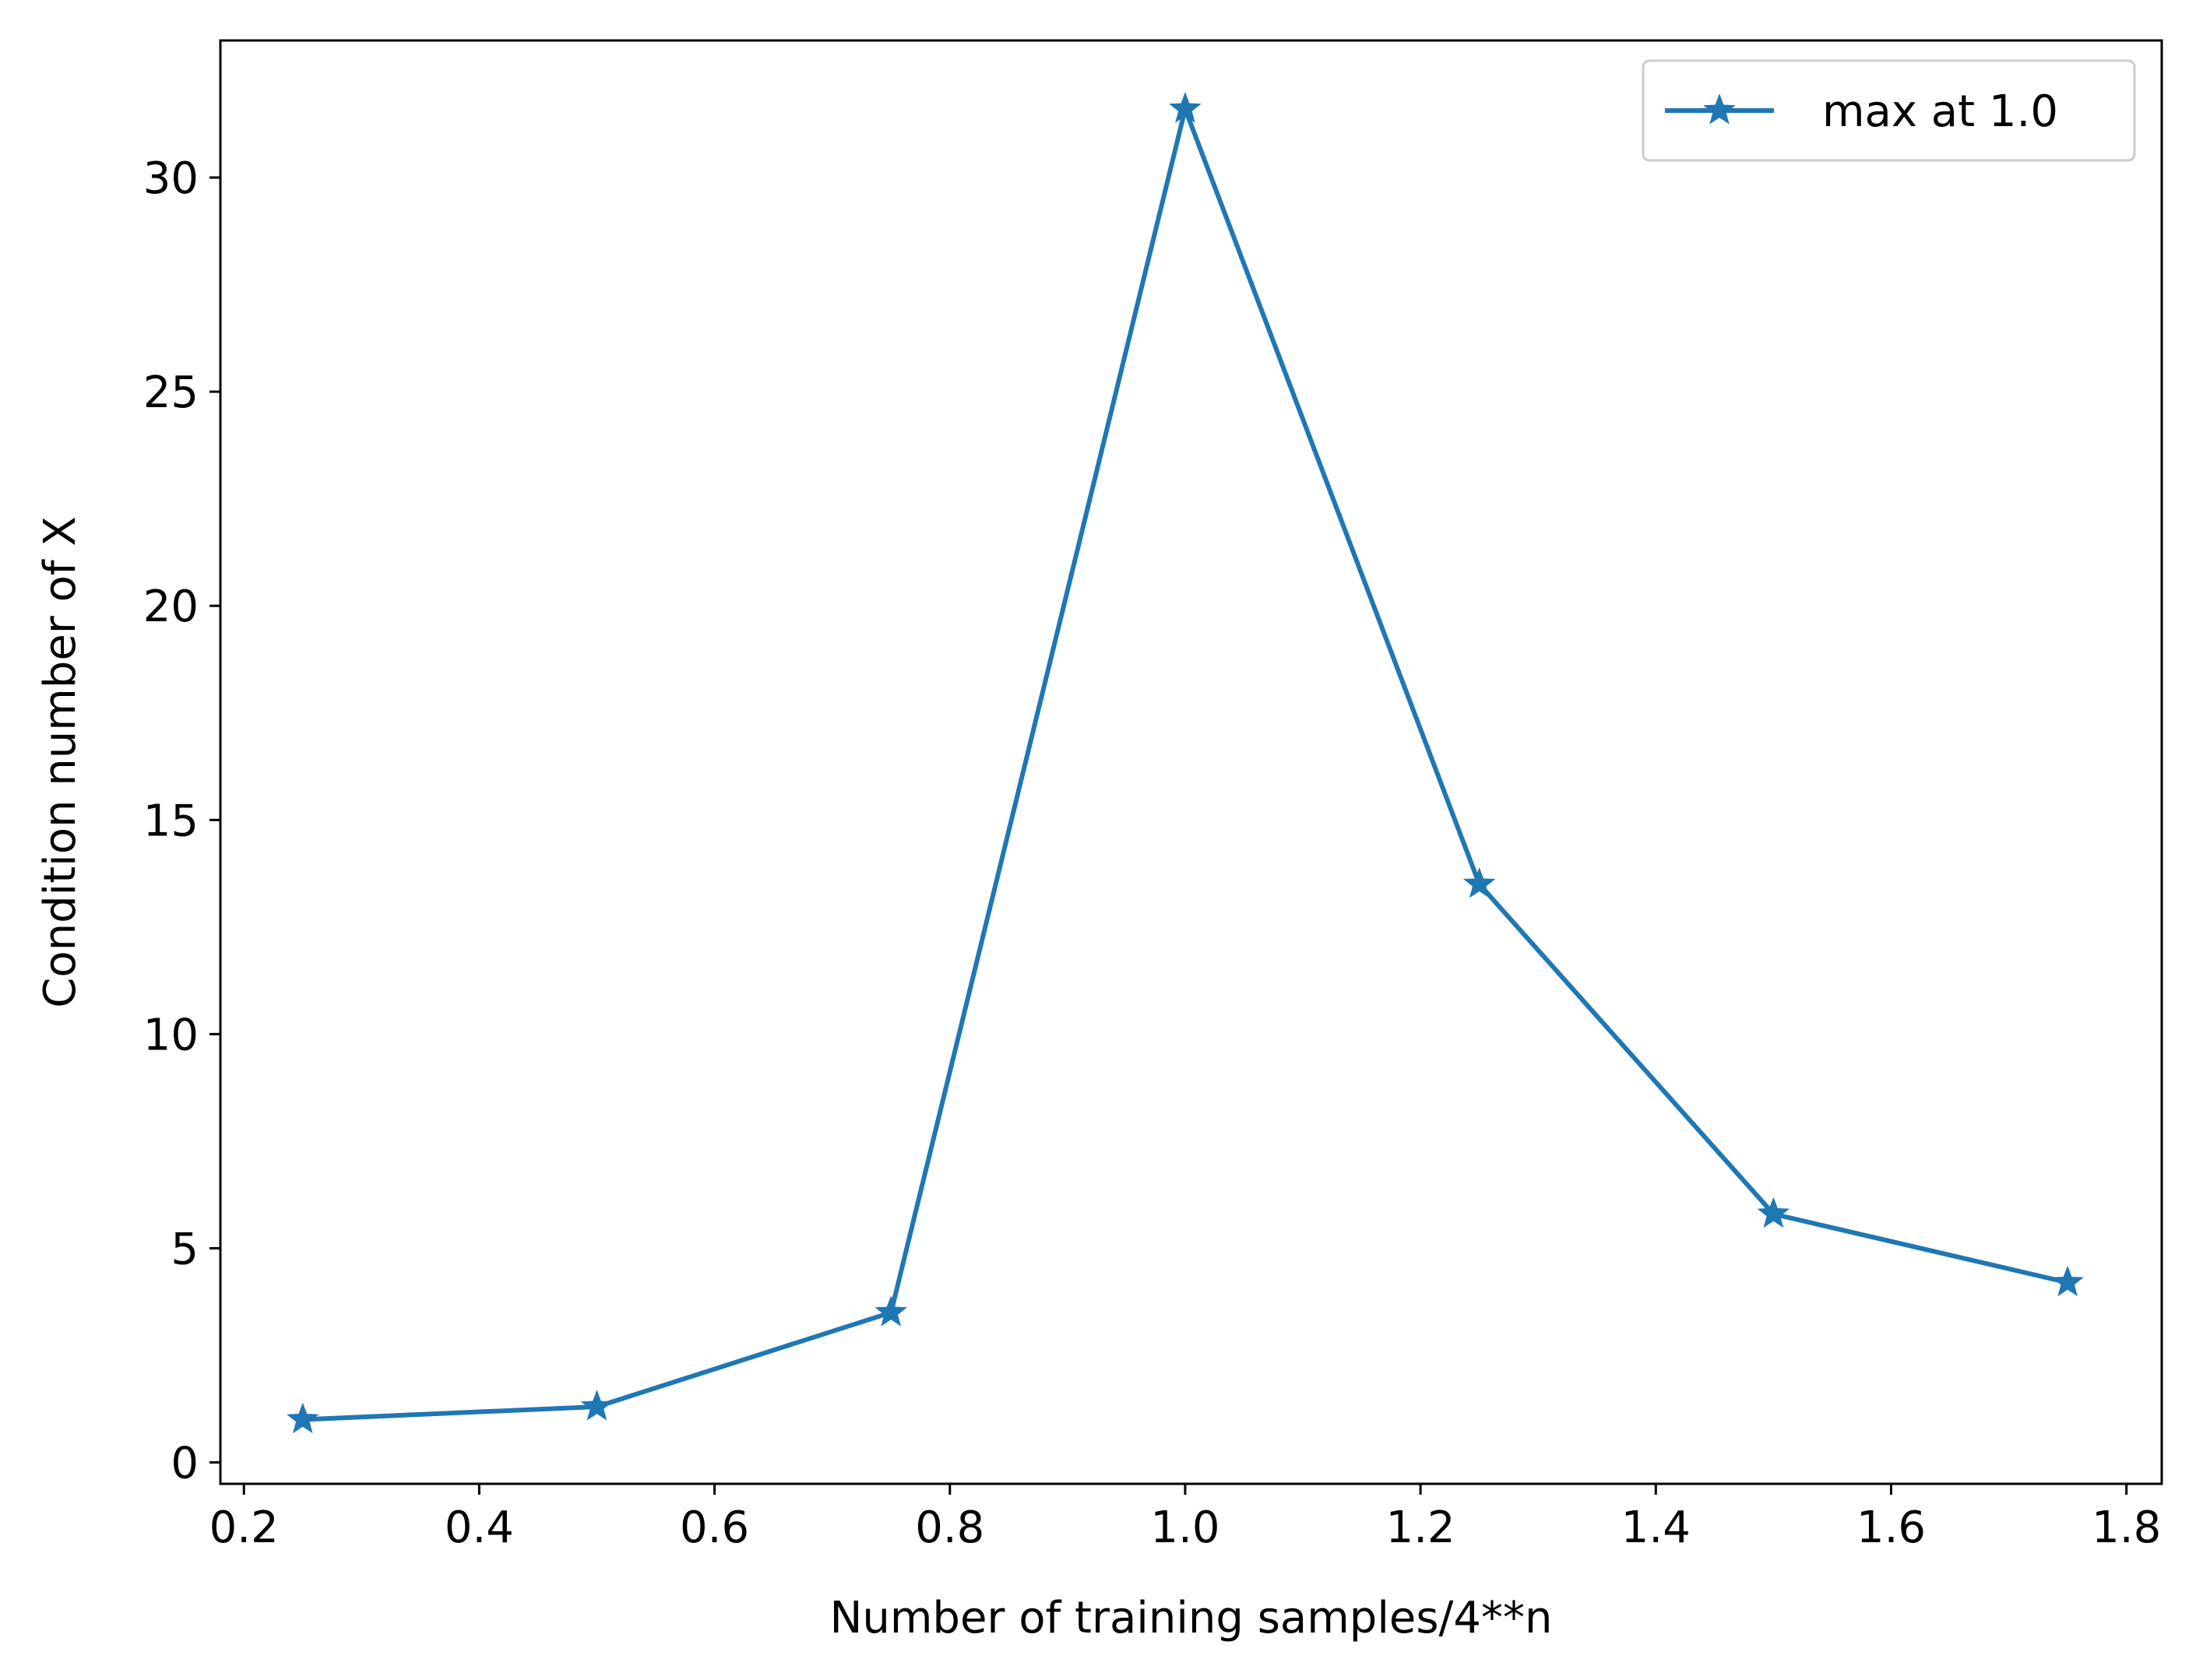  I want to click on x-tick-label: 0.4, so click(479, 1528).